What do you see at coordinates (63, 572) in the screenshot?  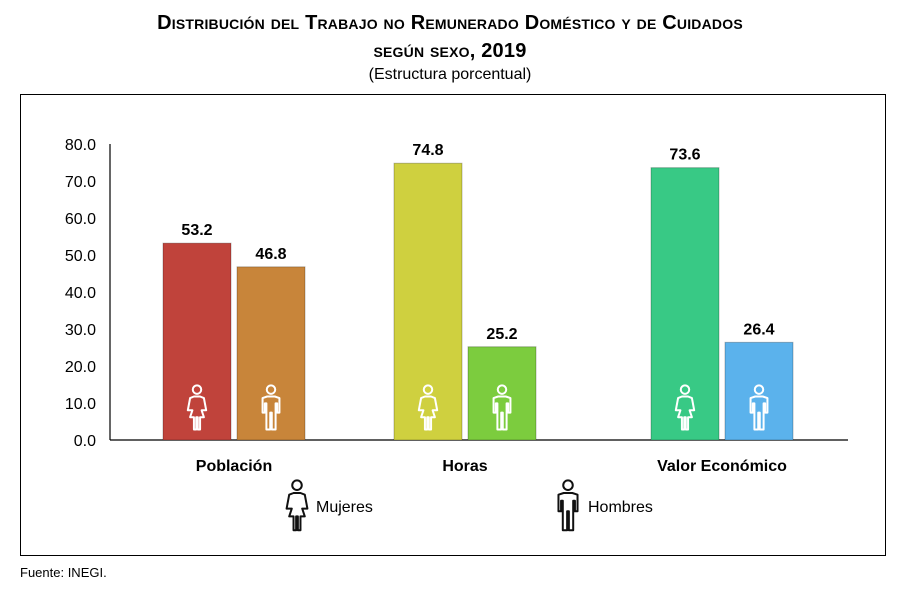 I see `source-note: Fuente: INEGI.` at bounding box center [63, 572].